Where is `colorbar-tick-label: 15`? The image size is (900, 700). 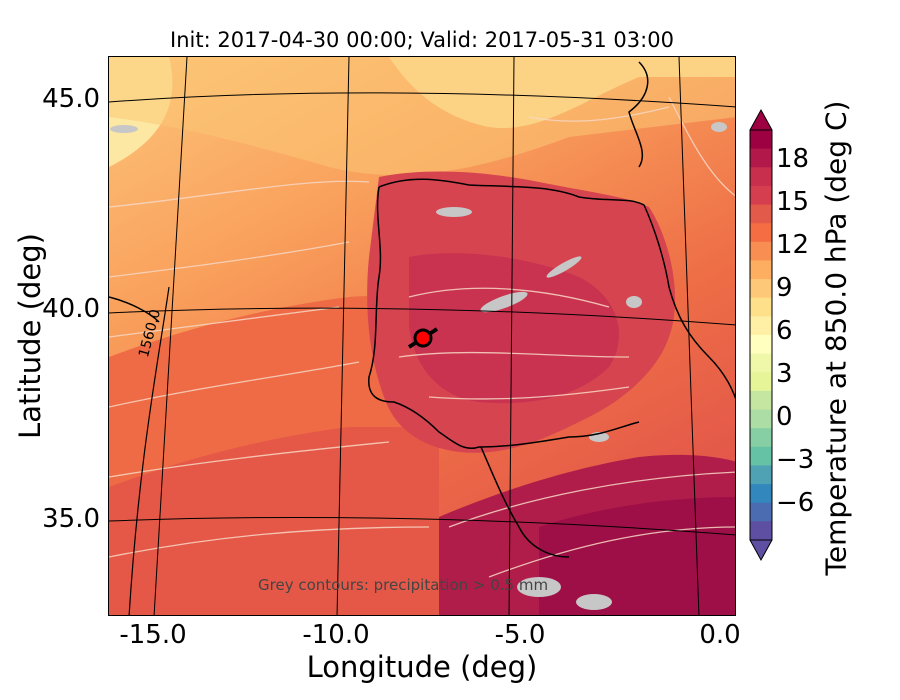
colorbar-tick-label: 15 is located at coordinates (793, 202).